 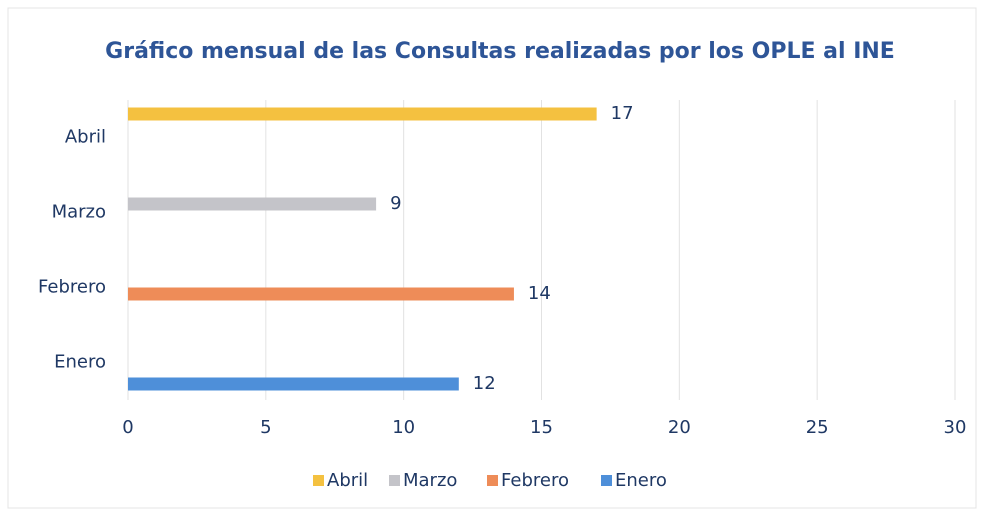 What do you see at coordinates (817, 427) in the screenshot?
I see `x-tick-label: 25` at bounding box center [817, 427].